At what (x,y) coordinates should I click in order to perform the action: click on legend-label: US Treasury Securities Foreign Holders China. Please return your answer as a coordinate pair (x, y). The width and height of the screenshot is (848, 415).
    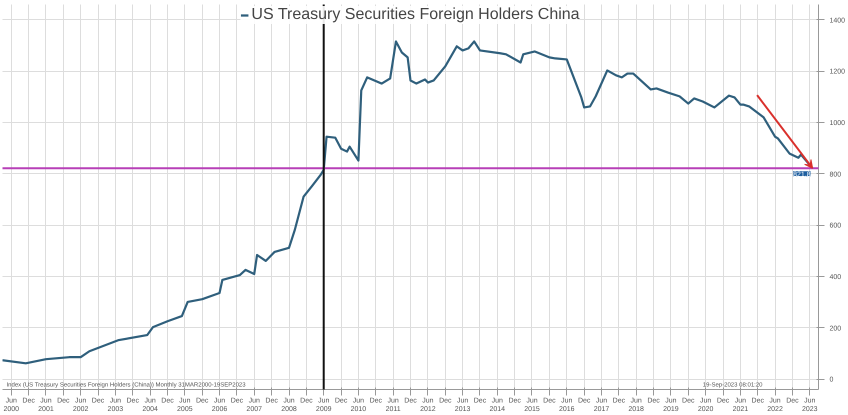
    Looking at the image, I should click on (415, 15).